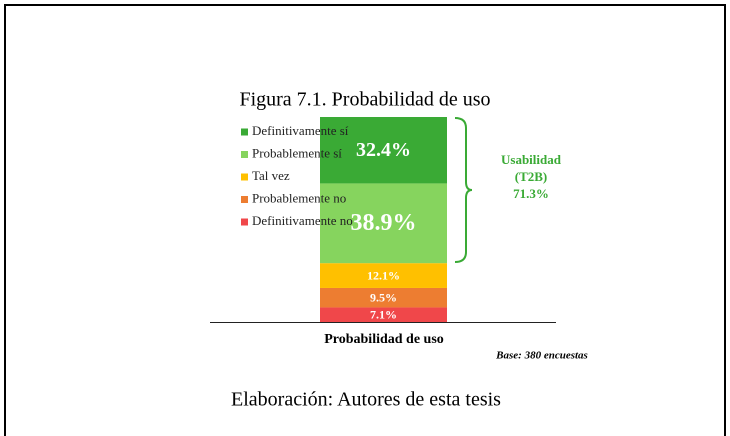 This screenshot has height=436, width=730. I want to click on annotation: (T2B), so click(531, 176).